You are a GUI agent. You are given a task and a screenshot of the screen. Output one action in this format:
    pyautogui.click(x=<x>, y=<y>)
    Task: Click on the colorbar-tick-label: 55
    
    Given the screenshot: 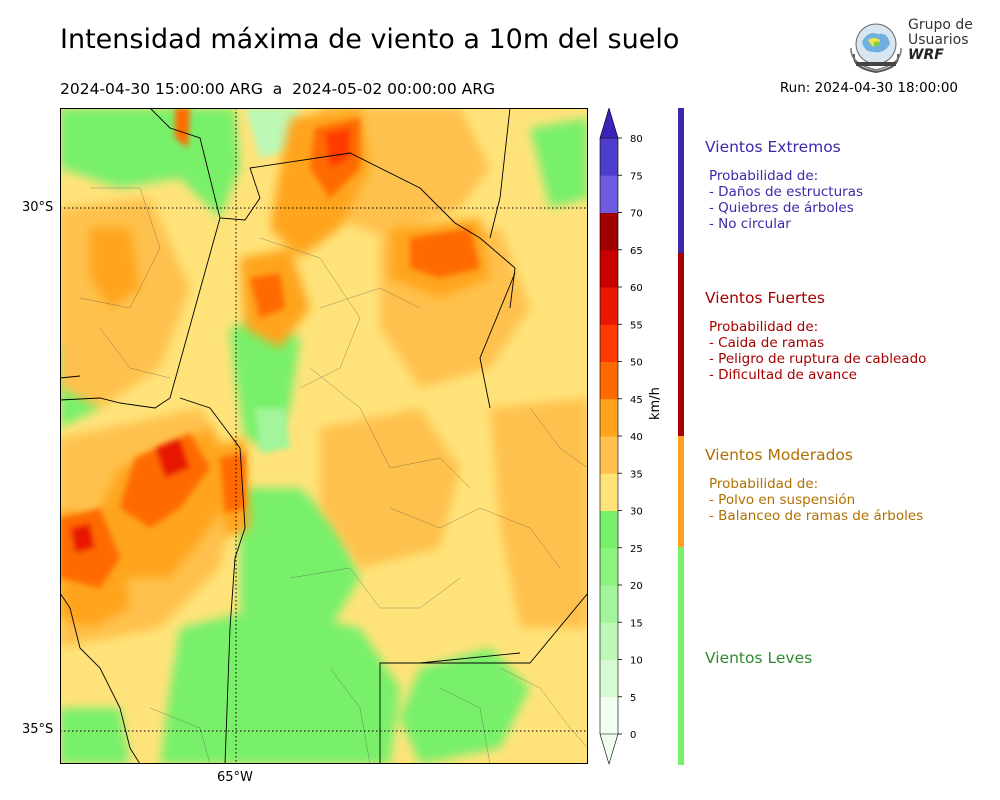 What is the action you would take?
    pyautogui.click(x=636, y=325)
    